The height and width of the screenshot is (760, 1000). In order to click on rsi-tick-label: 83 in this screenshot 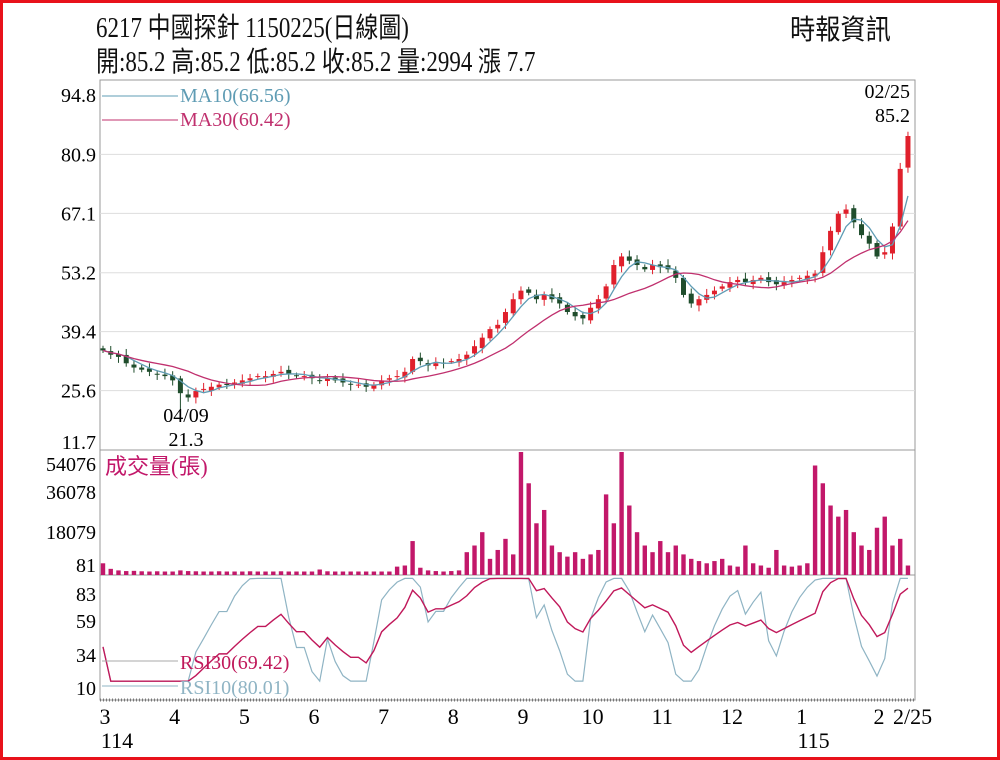, I will do `click(86, 595)`.